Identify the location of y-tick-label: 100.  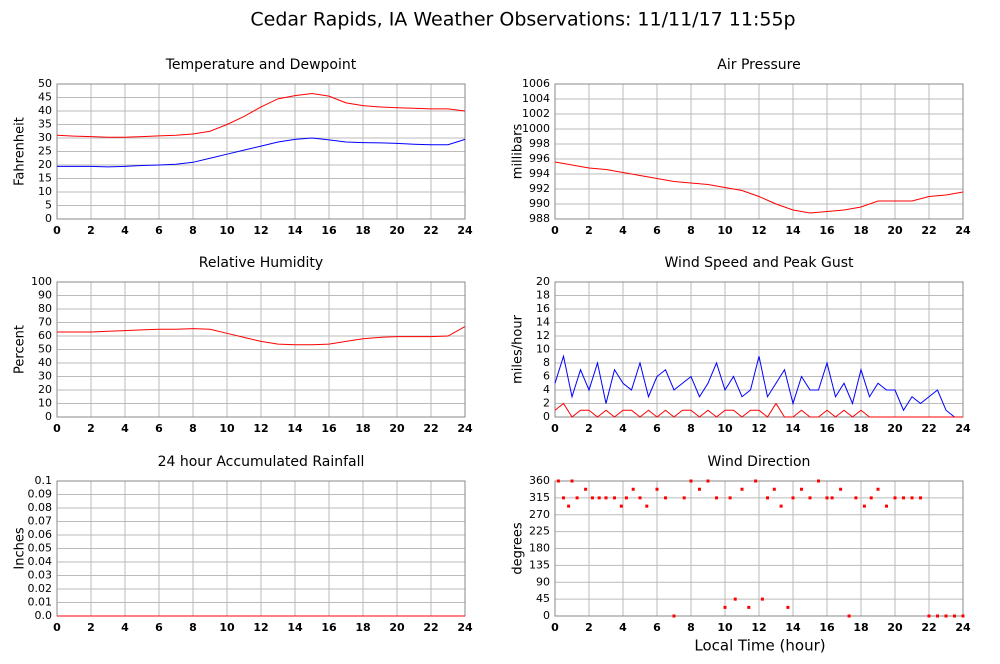
(41, 281).